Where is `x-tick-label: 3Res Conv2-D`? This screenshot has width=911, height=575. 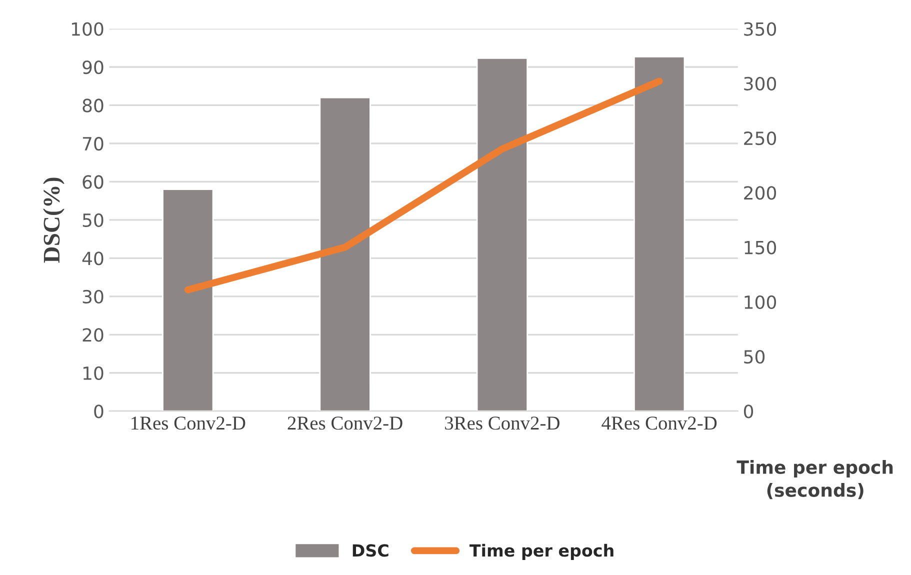 x-tick-label: 3Res Conv2-D is located at coordinates (502, 423).